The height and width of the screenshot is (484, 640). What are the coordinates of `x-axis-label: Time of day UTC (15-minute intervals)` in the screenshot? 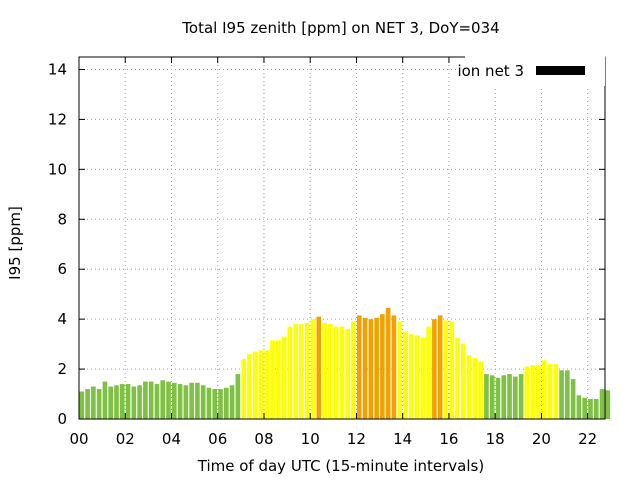 It's located at (340, 466).